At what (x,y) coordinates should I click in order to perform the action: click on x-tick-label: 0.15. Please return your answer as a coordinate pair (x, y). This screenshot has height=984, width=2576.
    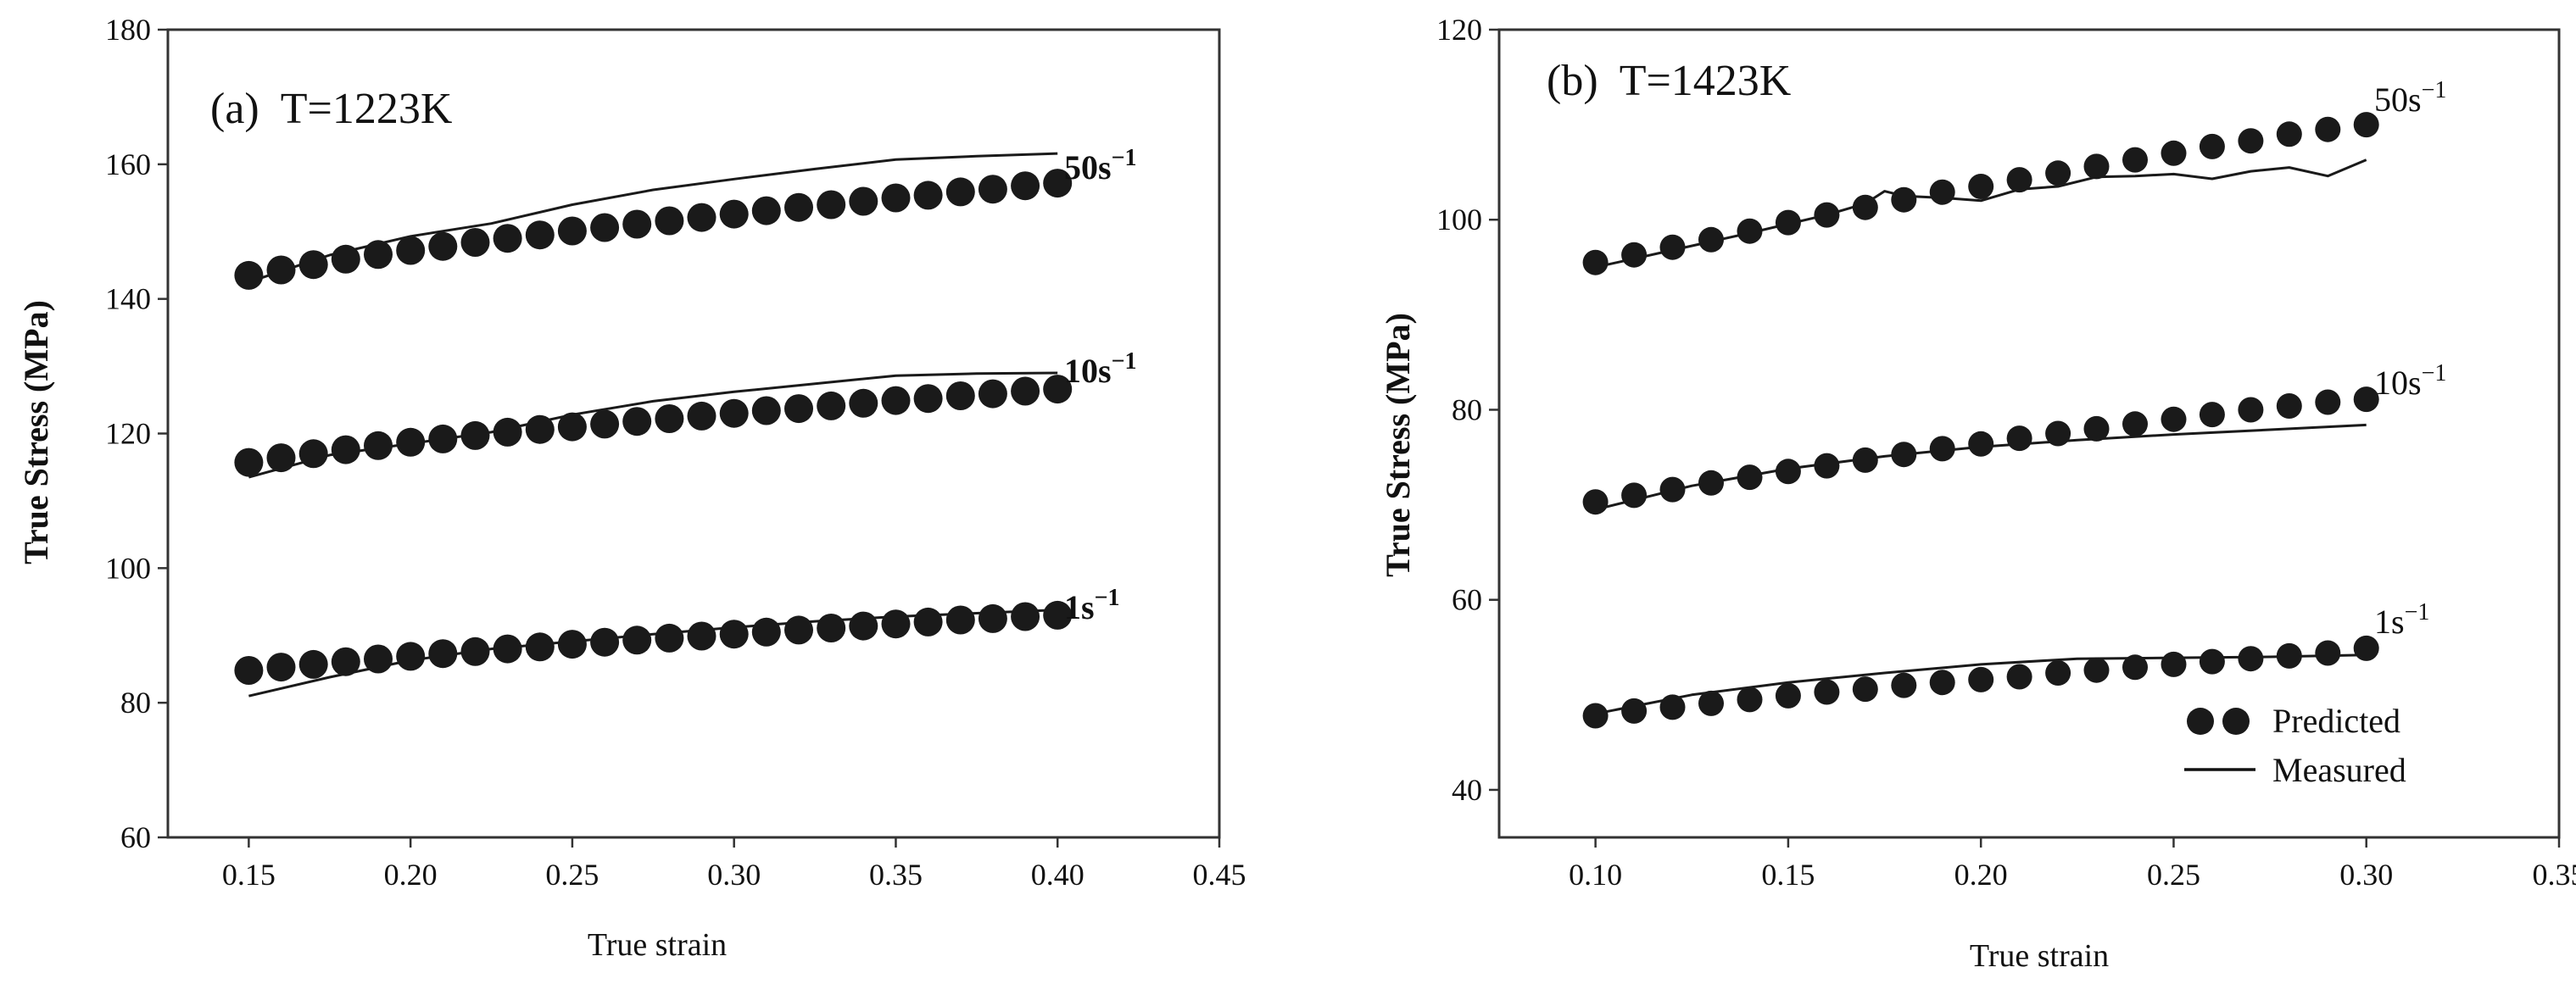
    Looking at the image, I should click on (249, 875).